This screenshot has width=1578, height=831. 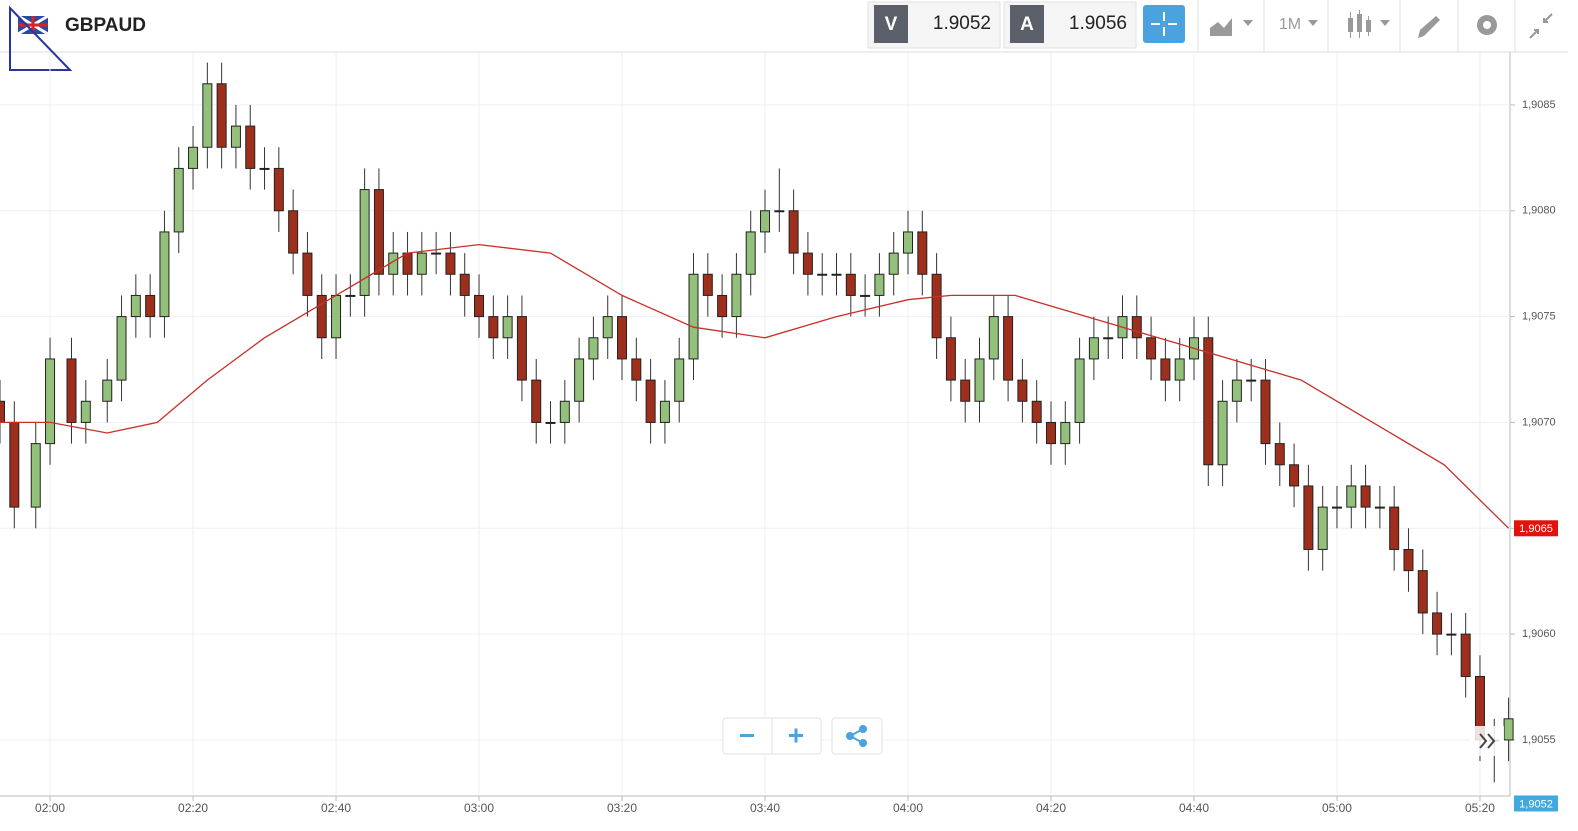 What do you see at coordinates (1539, 740) in the screenshot?
I see `y-tick-label: 1,9055` at bounding box center [1539, 740].